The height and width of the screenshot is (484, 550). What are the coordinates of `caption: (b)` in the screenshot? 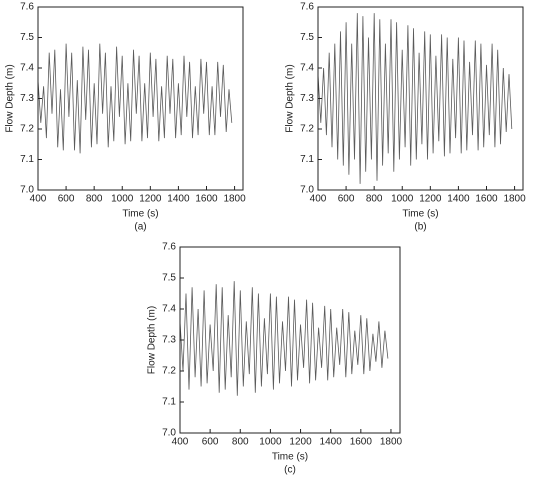 It's located at (420, 227).